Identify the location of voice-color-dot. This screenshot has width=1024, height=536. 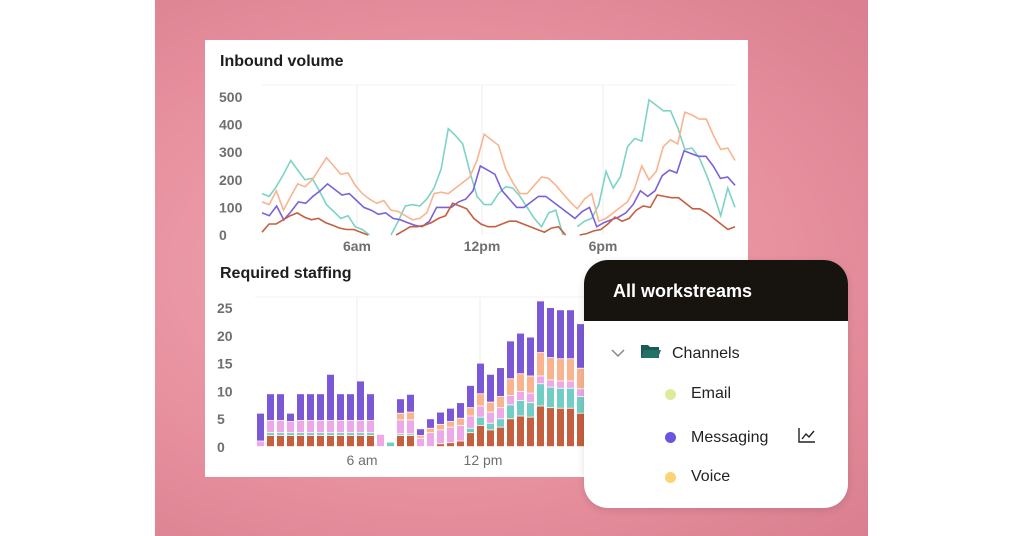
(670, 477).